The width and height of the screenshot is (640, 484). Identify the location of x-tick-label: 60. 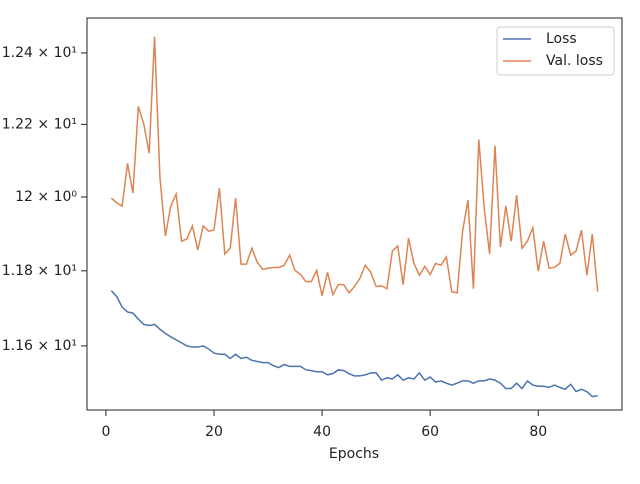
(430, 432).